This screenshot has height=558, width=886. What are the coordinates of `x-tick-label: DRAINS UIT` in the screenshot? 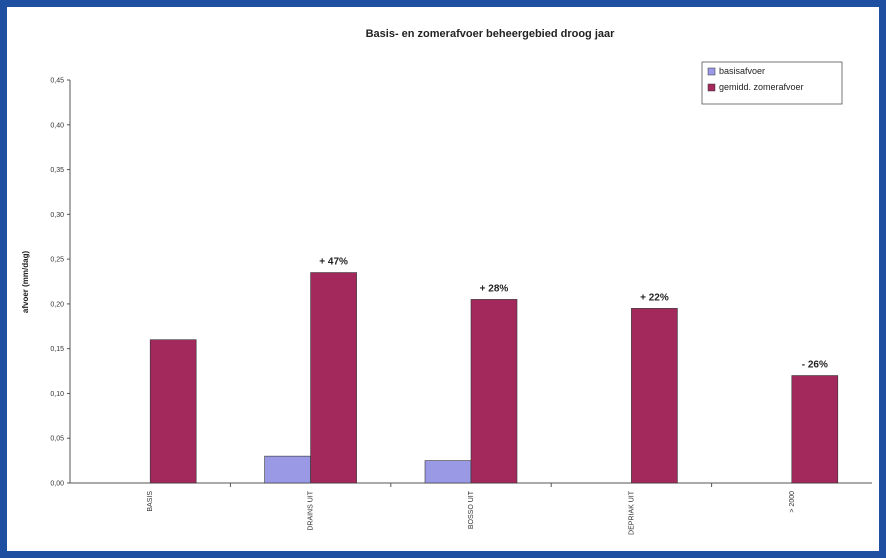 It's located at (311, 510).